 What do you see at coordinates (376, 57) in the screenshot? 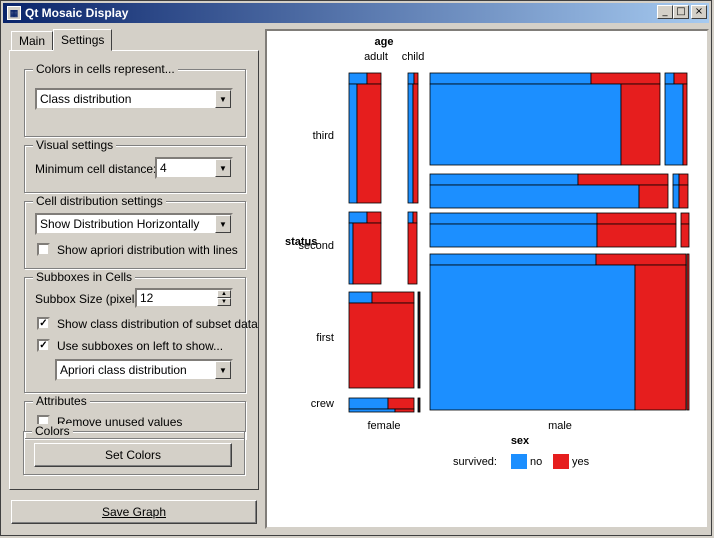
I see `top-value-adult: adult` at bounding box center [376, 57].